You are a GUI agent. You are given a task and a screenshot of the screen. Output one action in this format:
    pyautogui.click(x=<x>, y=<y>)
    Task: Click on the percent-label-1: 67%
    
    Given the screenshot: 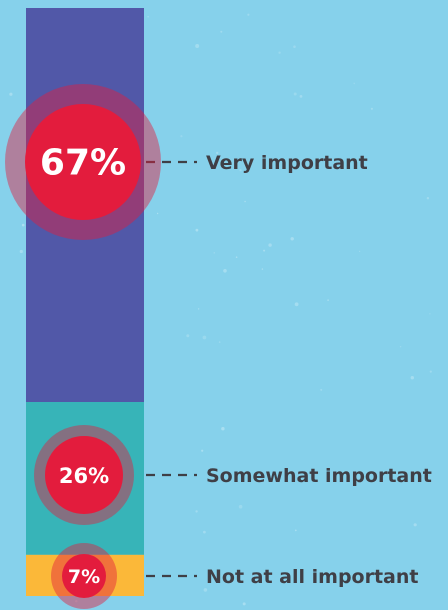 What is the action you would take?
    pyautogui.click(x=83, y=163)
    